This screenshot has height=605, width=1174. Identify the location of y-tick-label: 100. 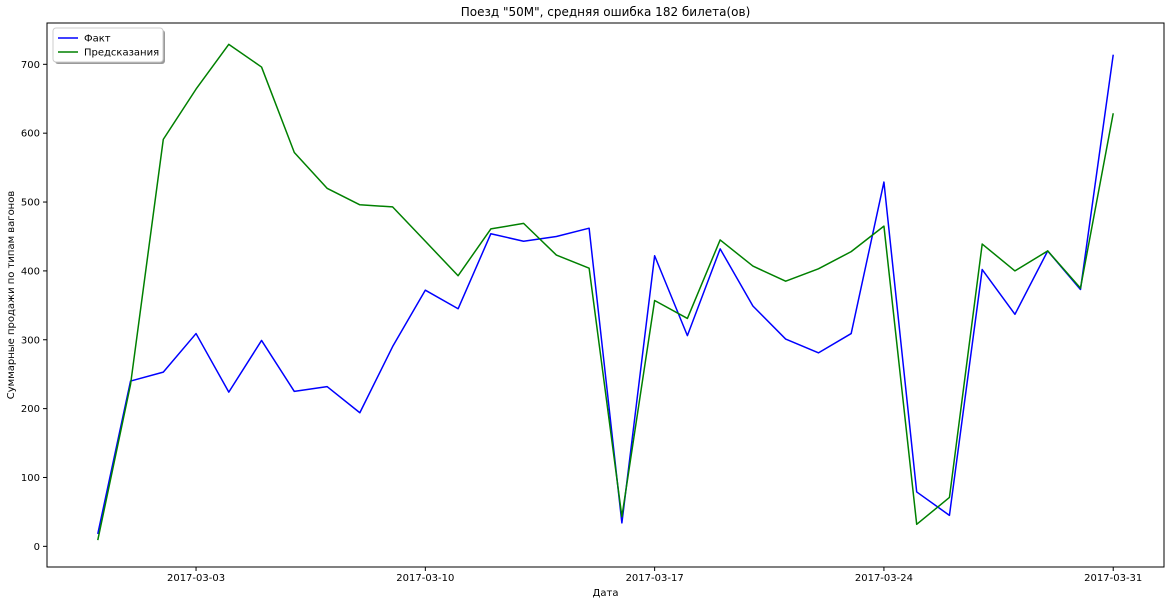
(30, 478).